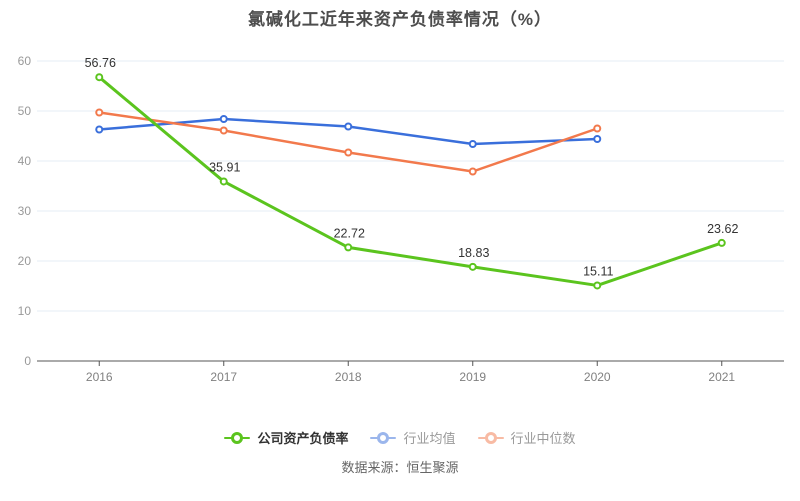 The height and width of the screenshot is (501, 800). Describe the element at coordinates (25, 111) in the screenshot. I see `y-axis-label: 50` at that location.